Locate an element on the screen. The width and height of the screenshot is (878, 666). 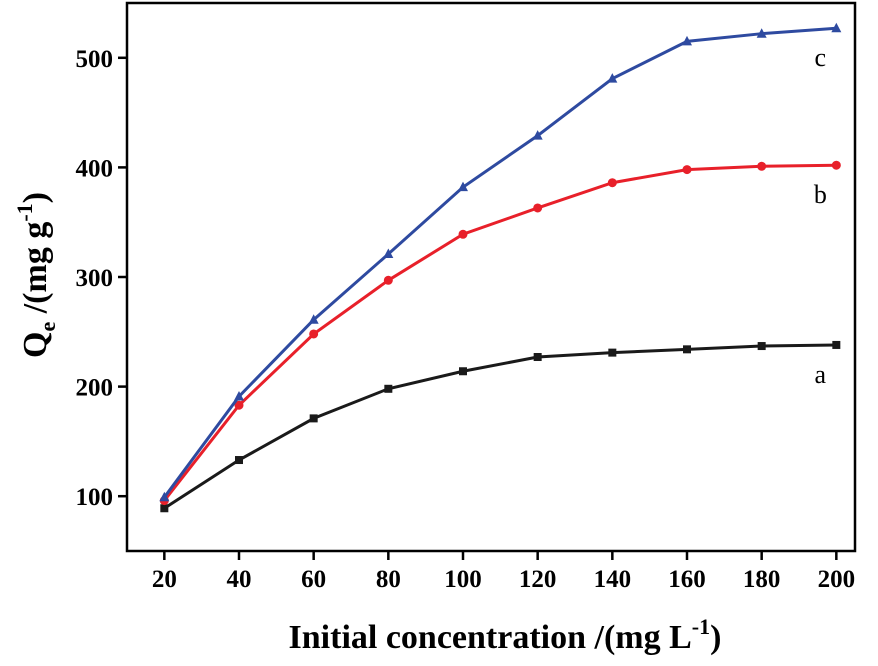
x-tick-label: 120 is located at coordinates (538, 579).